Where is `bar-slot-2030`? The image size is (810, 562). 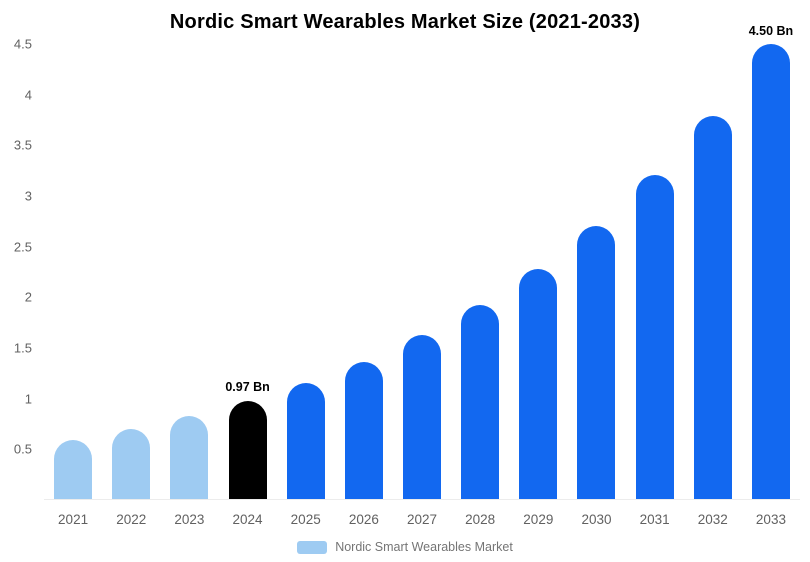
bar-slot-2030 is located at coordinates (596, 271).